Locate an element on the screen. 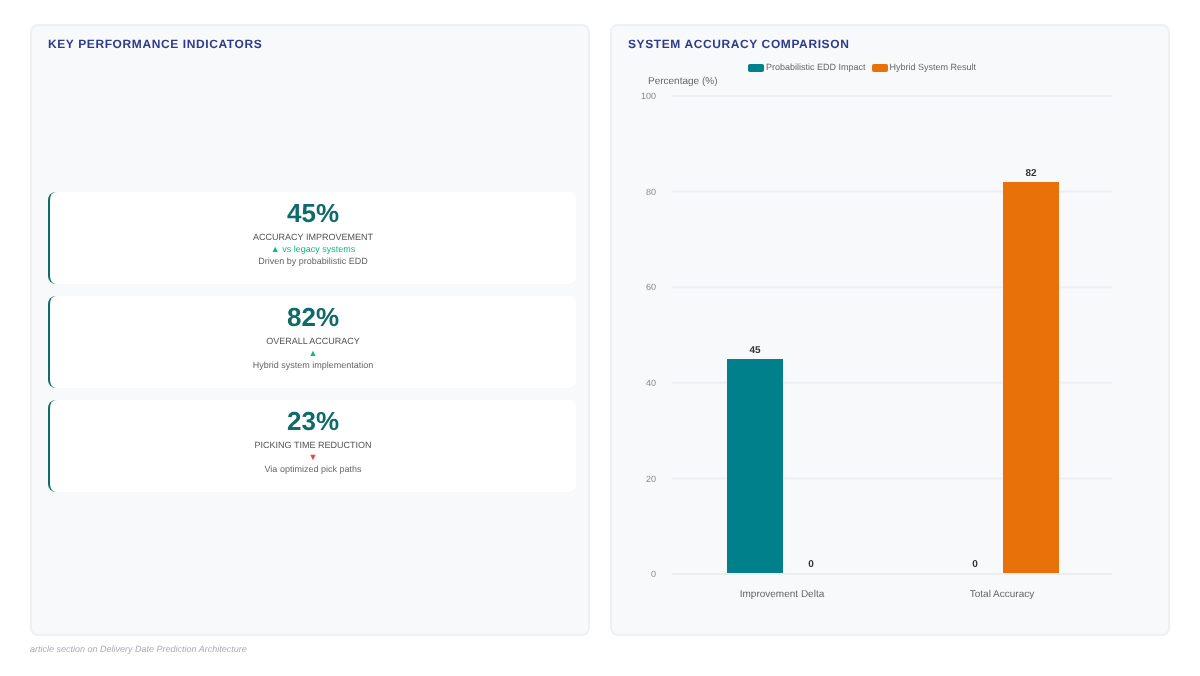 This screenshot has height=676, width=1200. text: 82% is located at coordinates (313, 317).